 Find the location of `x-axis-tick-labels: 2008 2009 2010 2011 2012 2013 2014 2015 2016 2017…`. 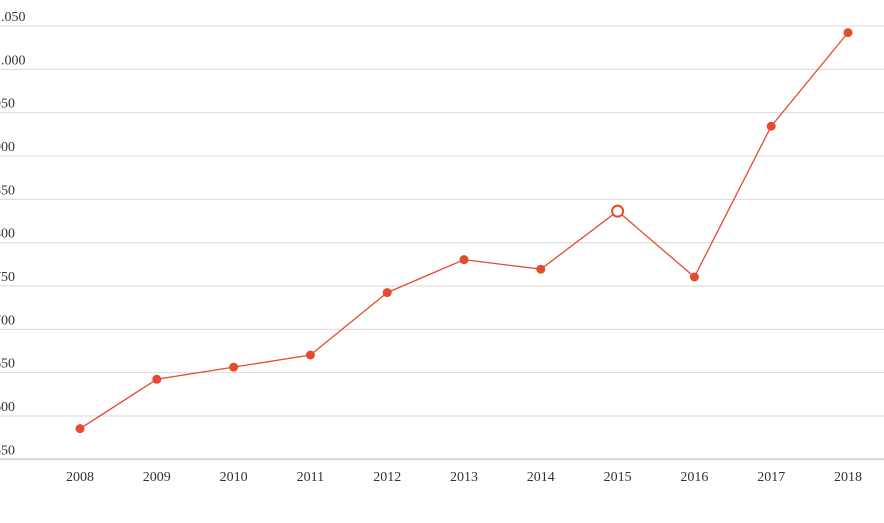

x-axis-tick-labels: 2008 2009 2010 2011 2012 2013 2014 2015 2016 2017… is located at coordinates (464, 477).